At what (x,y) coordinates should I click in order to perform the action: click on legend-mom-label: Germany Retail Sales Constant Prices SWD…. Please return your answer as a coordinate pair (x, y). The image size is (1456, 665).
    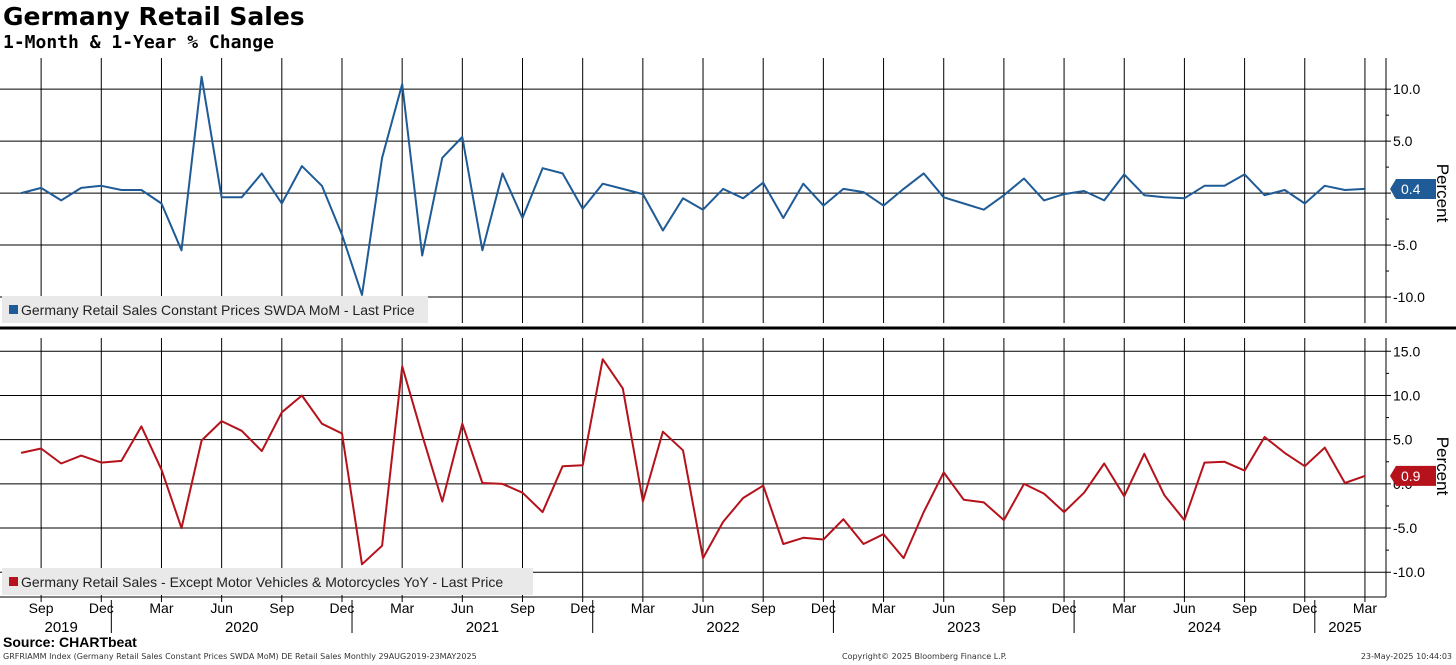
    Looking at the image, I should click on (218, 310).